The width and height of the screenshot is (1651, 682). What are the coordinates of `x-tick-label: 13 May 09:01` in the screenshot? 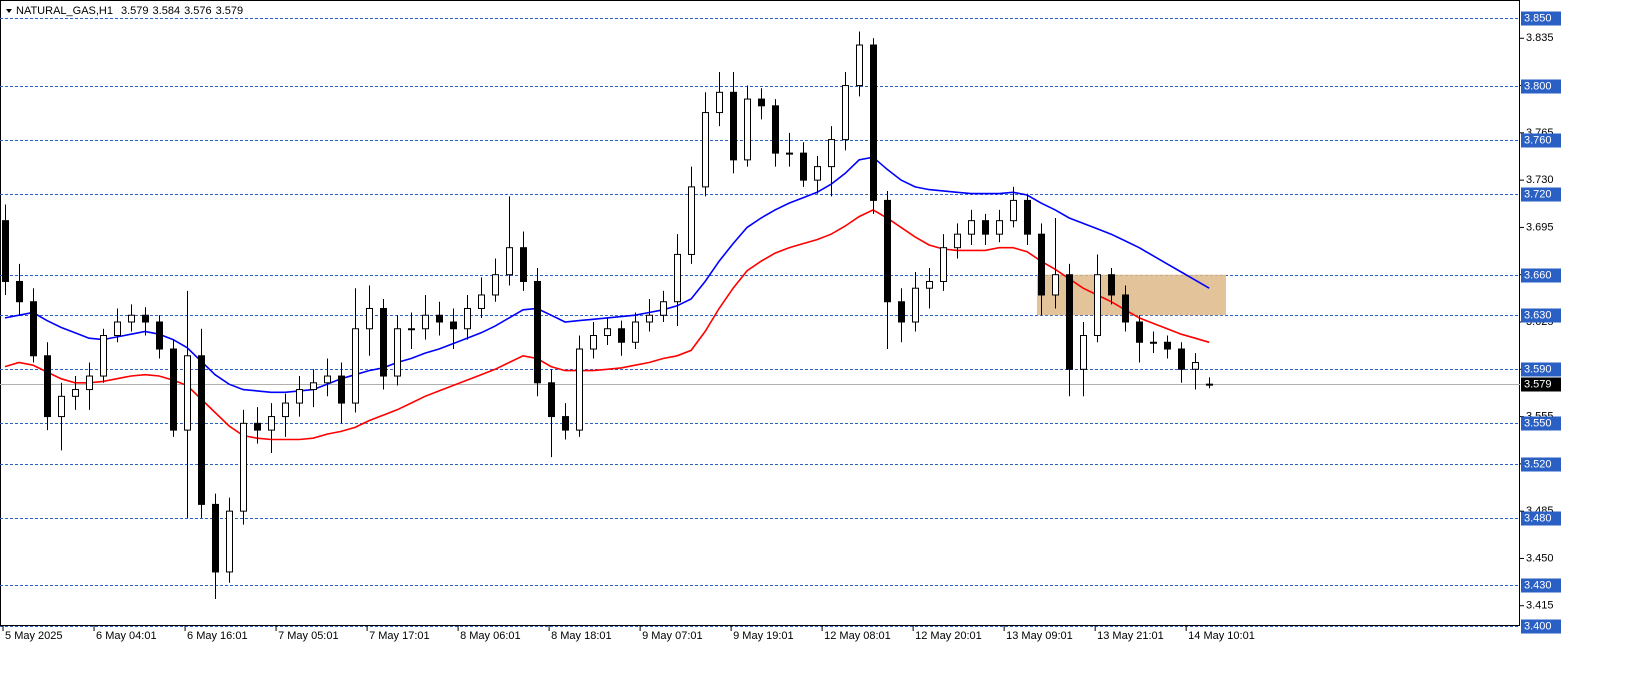 It's located at (1039, 636).